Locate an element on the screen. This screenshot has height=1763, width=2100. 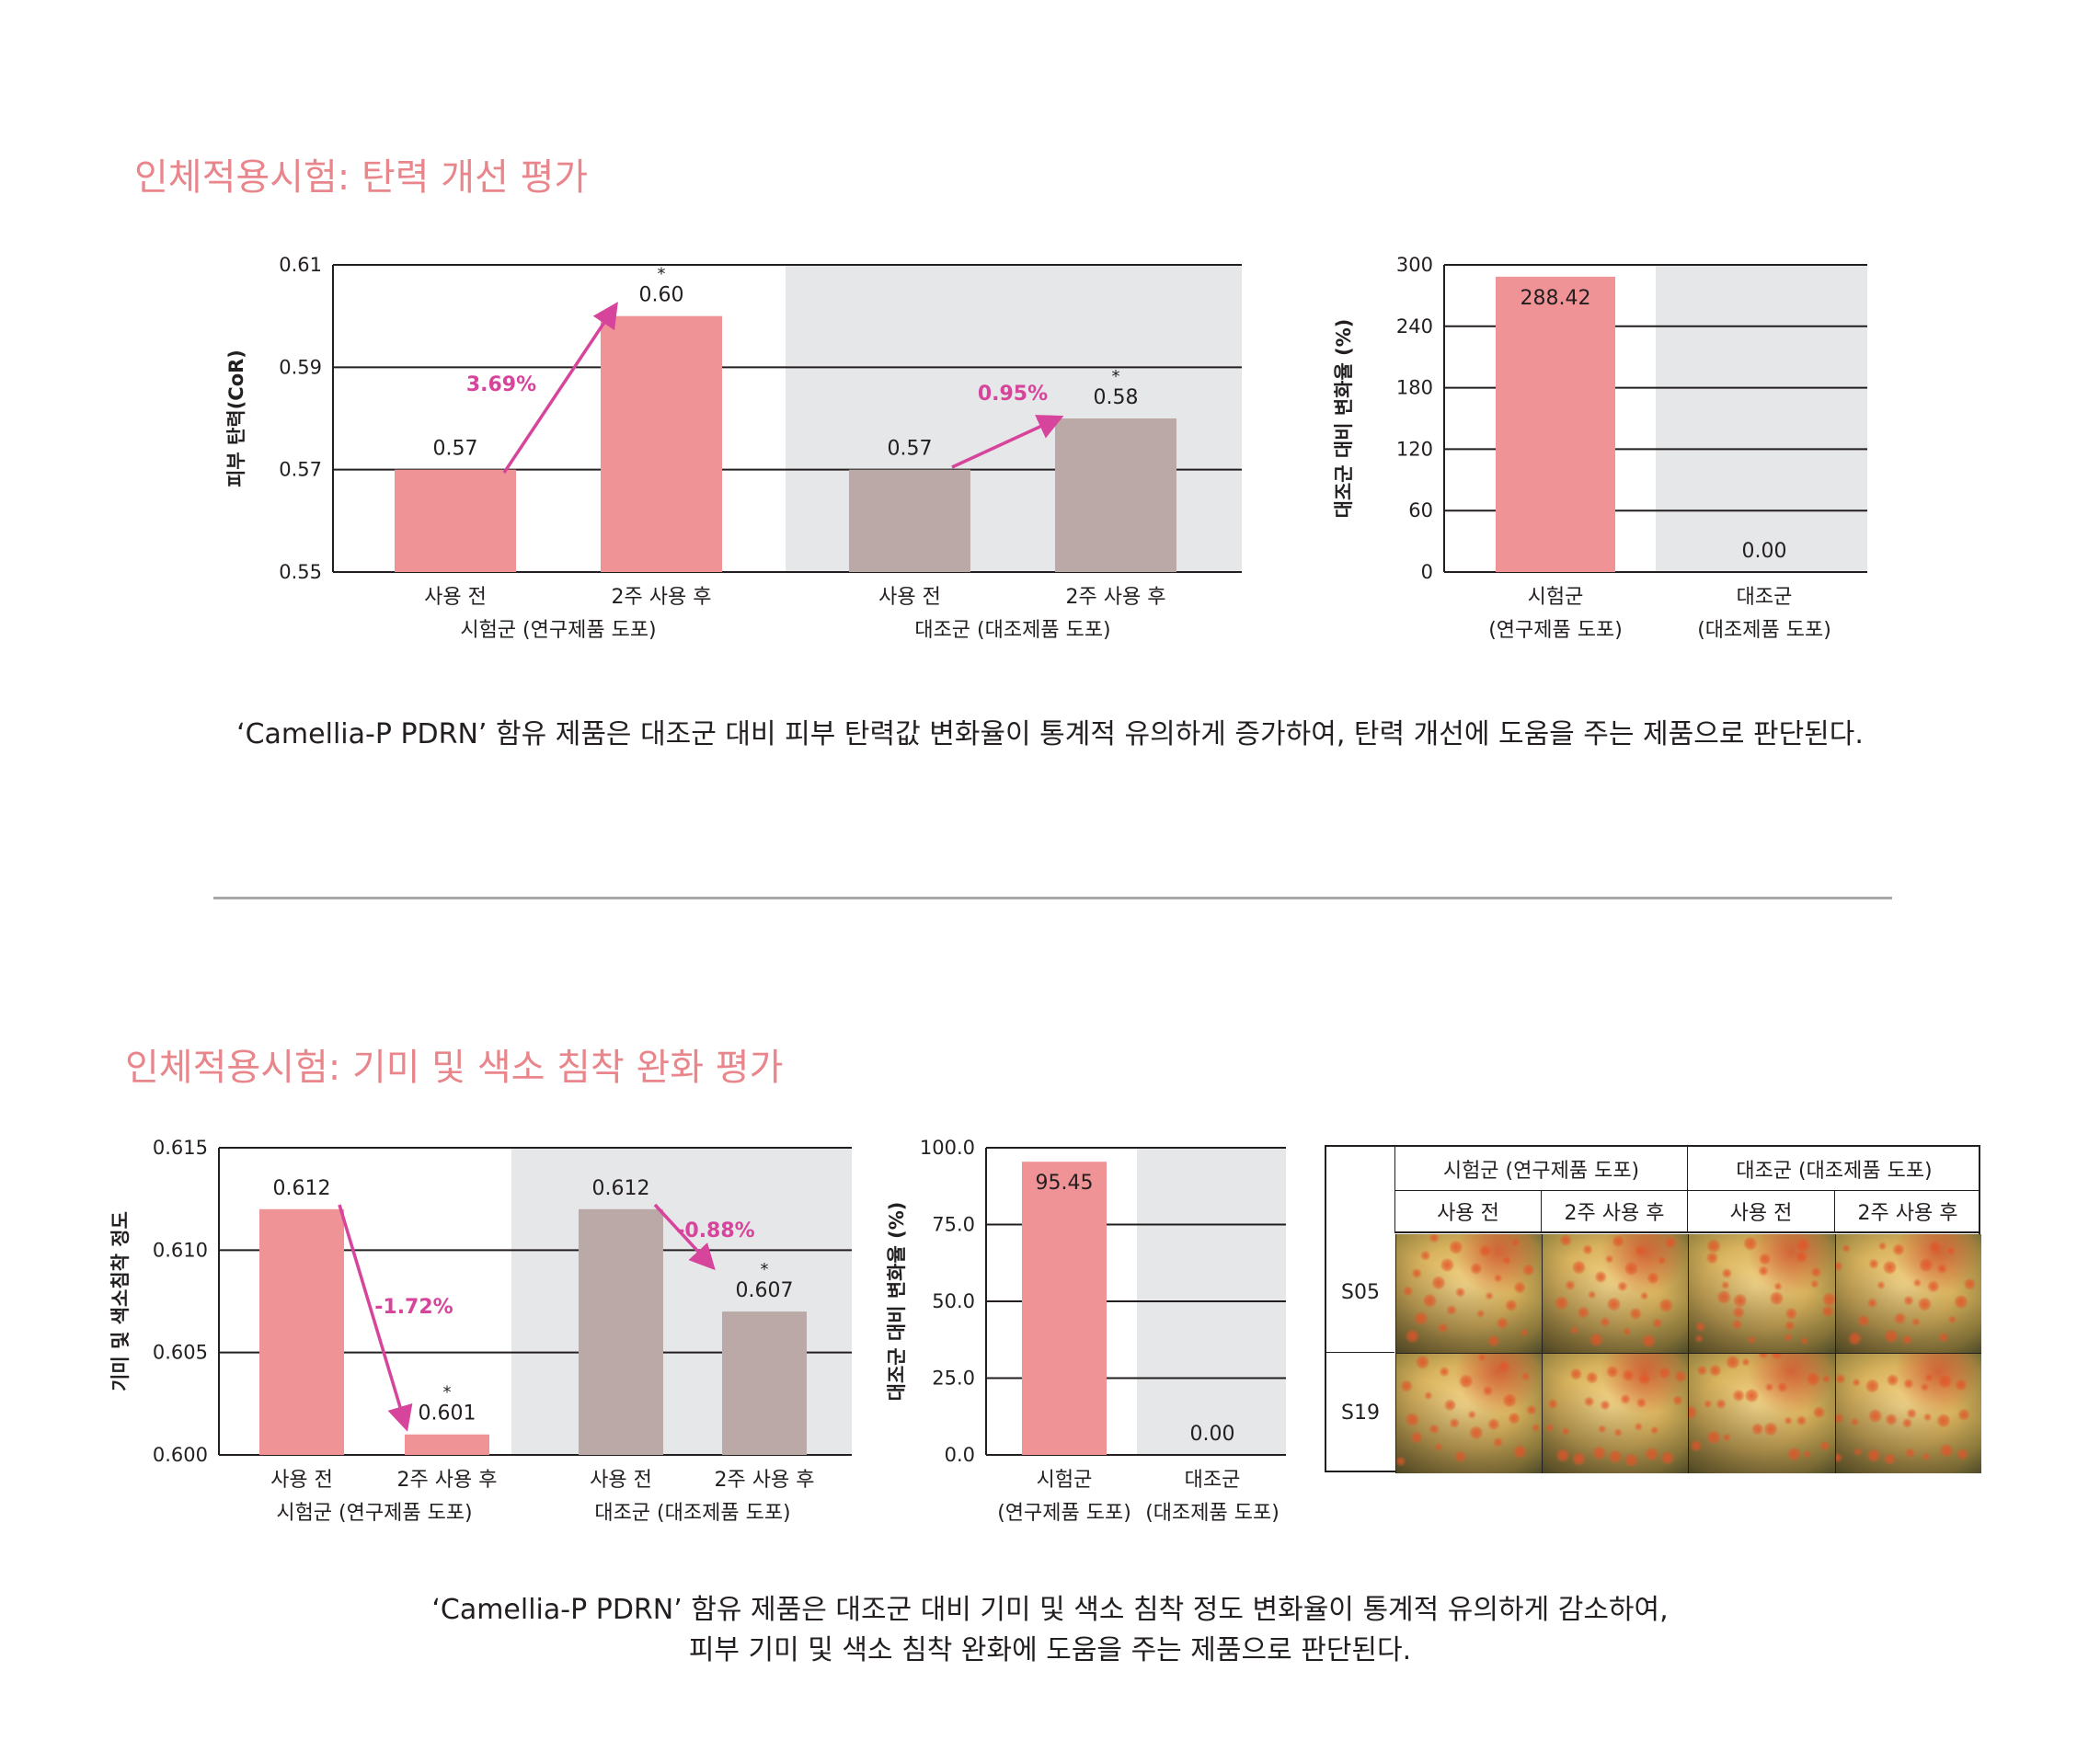
col-header-test-after: 2주 사용 후 is located at coordinates (1614, 1212).